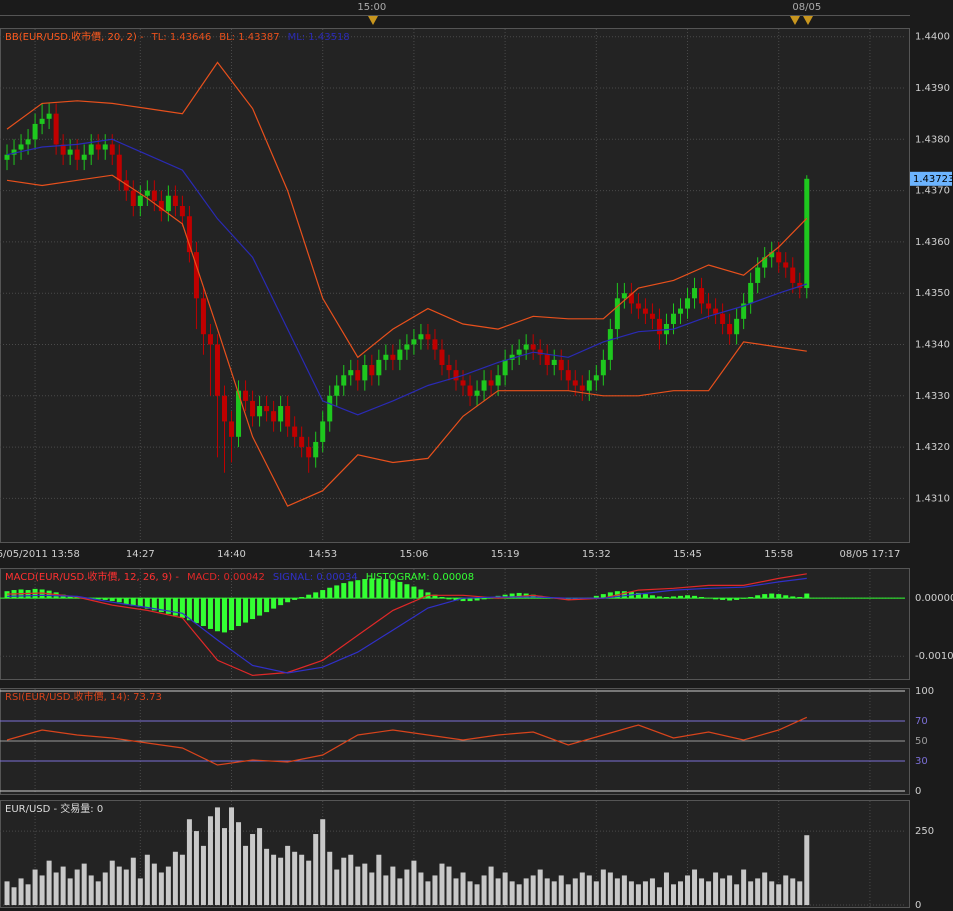 The width and height of the screenshot is (953, 911). I want to click on y-tick-label: 1.4360, so click(932, 242).